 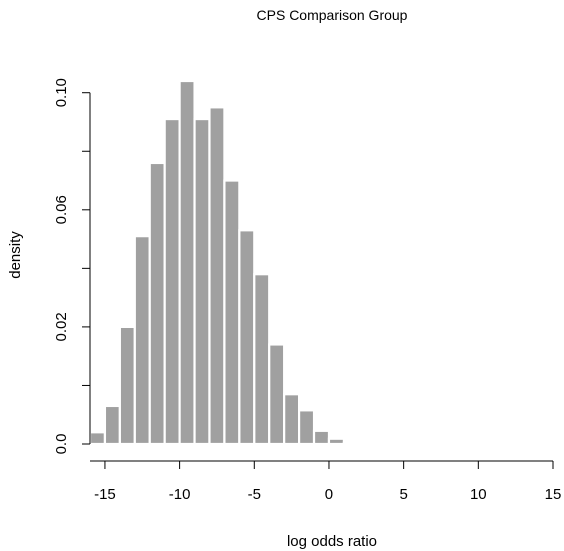 I want to click on y-axis-label: density, so click(x=15, y=255).